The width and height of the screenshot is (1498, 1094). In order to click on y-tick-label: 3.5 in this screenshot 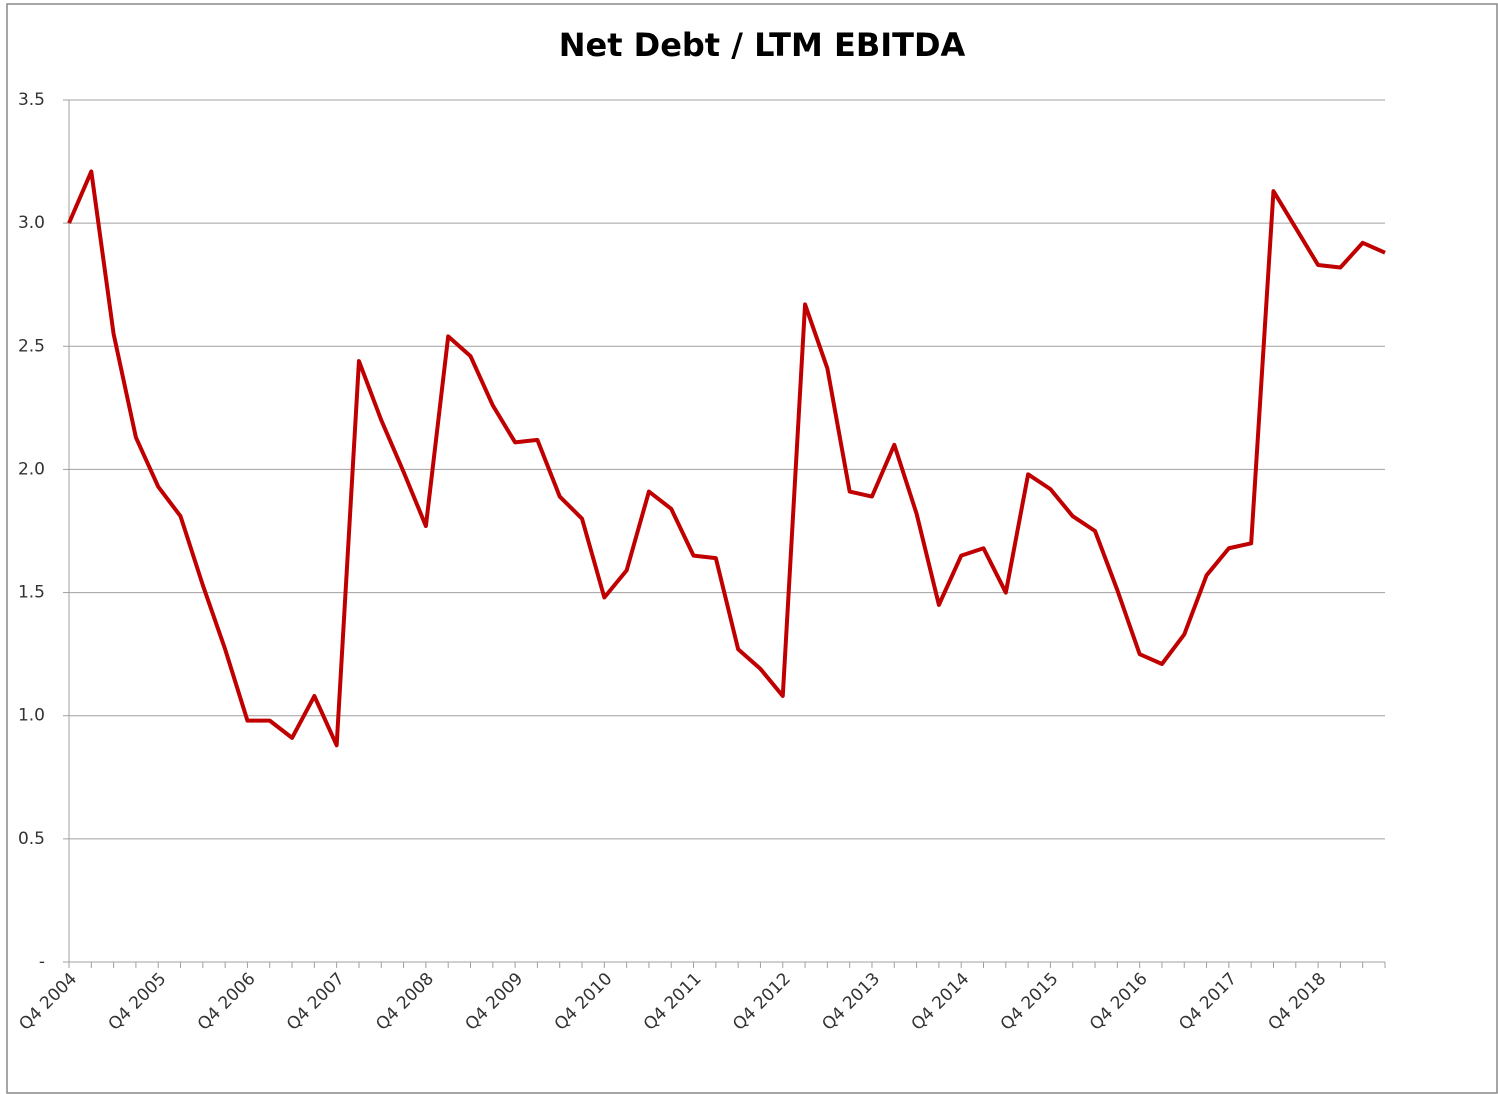, I will do `click(31, 100)`.